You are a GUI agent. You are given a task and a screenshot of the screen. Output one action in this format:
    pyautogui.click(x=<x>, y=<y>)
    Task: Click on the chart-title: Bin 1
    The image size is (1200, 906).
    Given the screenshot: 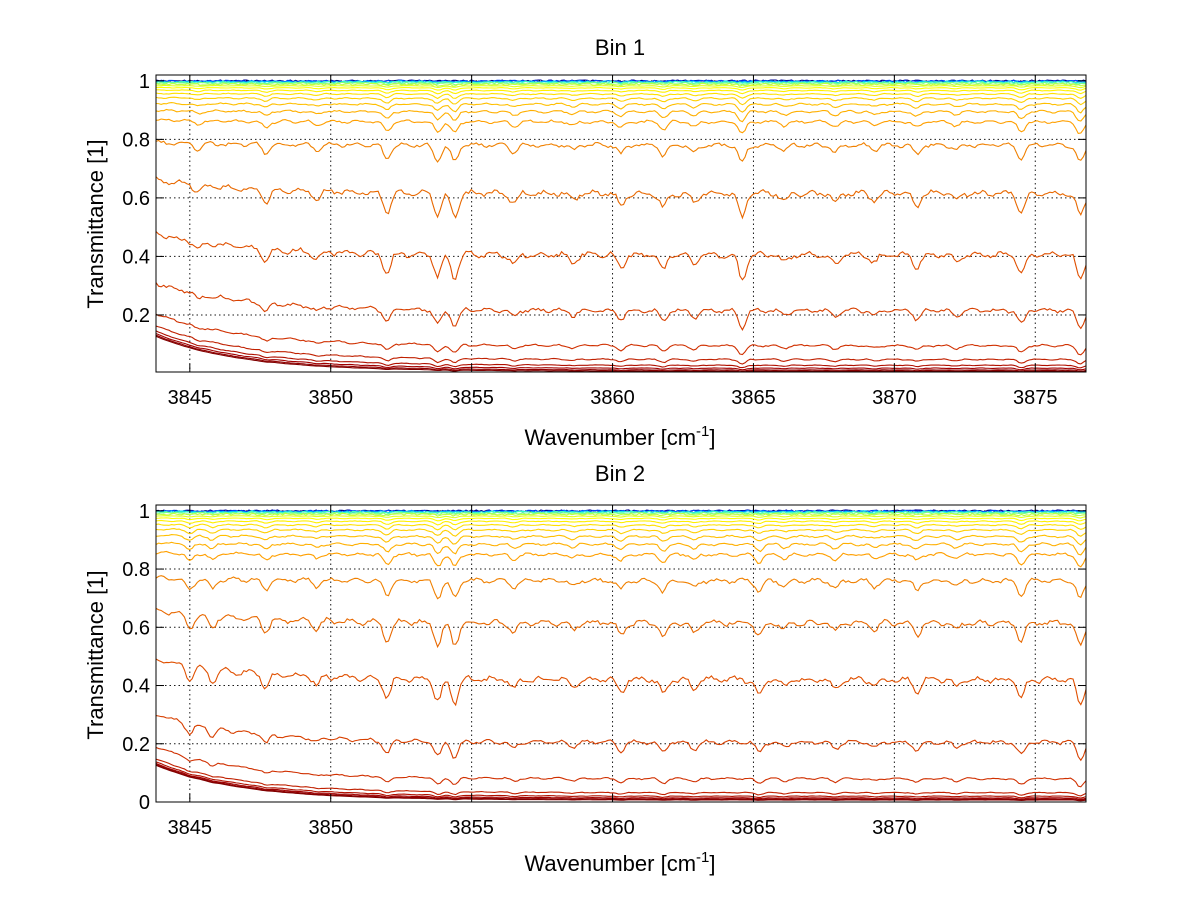 What is the action you would take?
    pyautogui.click(x=620, y=47)
    